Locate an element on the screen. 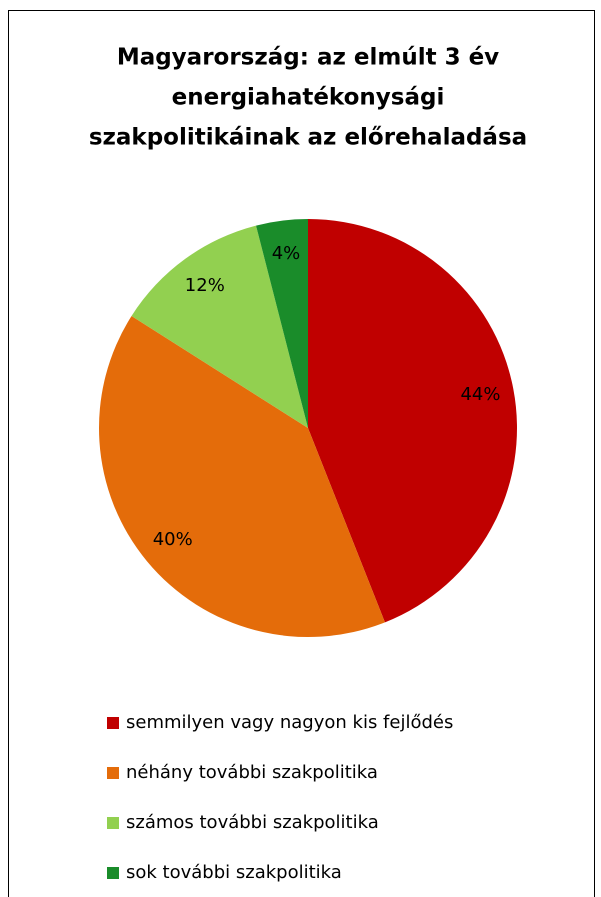 This screenshot has height=897, width=601. legend-label: sok további szakpolitika is located at coordinates (234, 872).